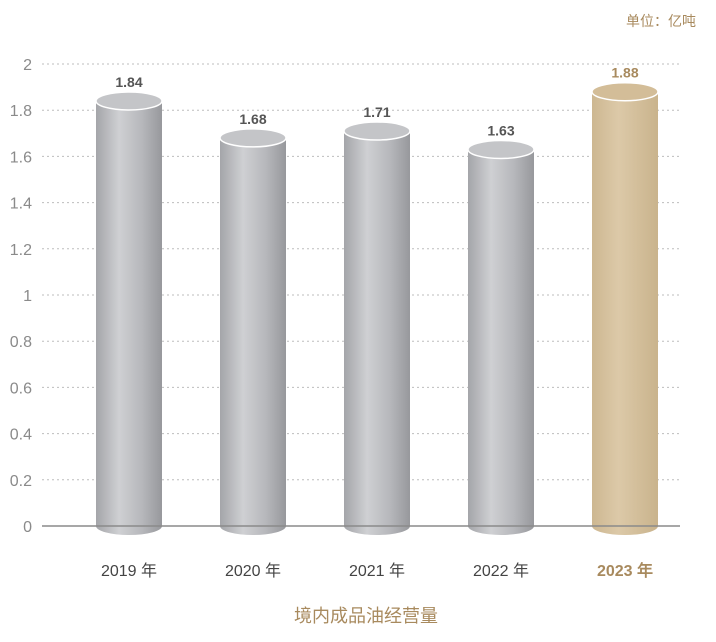  I want to click on x-tick-label: 2020 年, so click(253, 571).